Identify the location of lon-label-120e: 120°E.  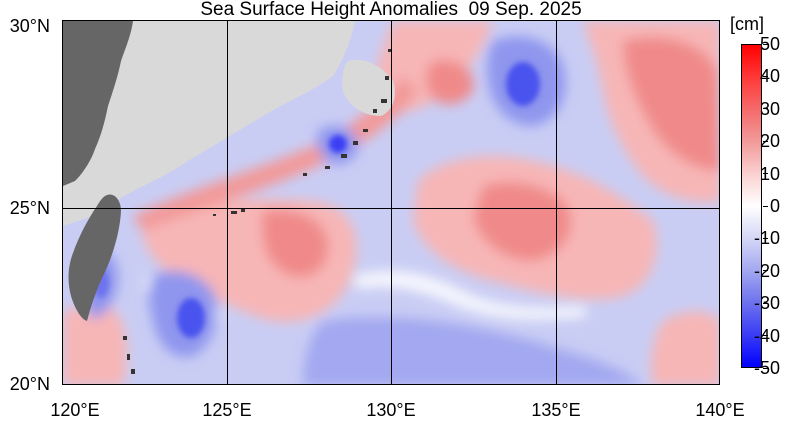
(75, 410).